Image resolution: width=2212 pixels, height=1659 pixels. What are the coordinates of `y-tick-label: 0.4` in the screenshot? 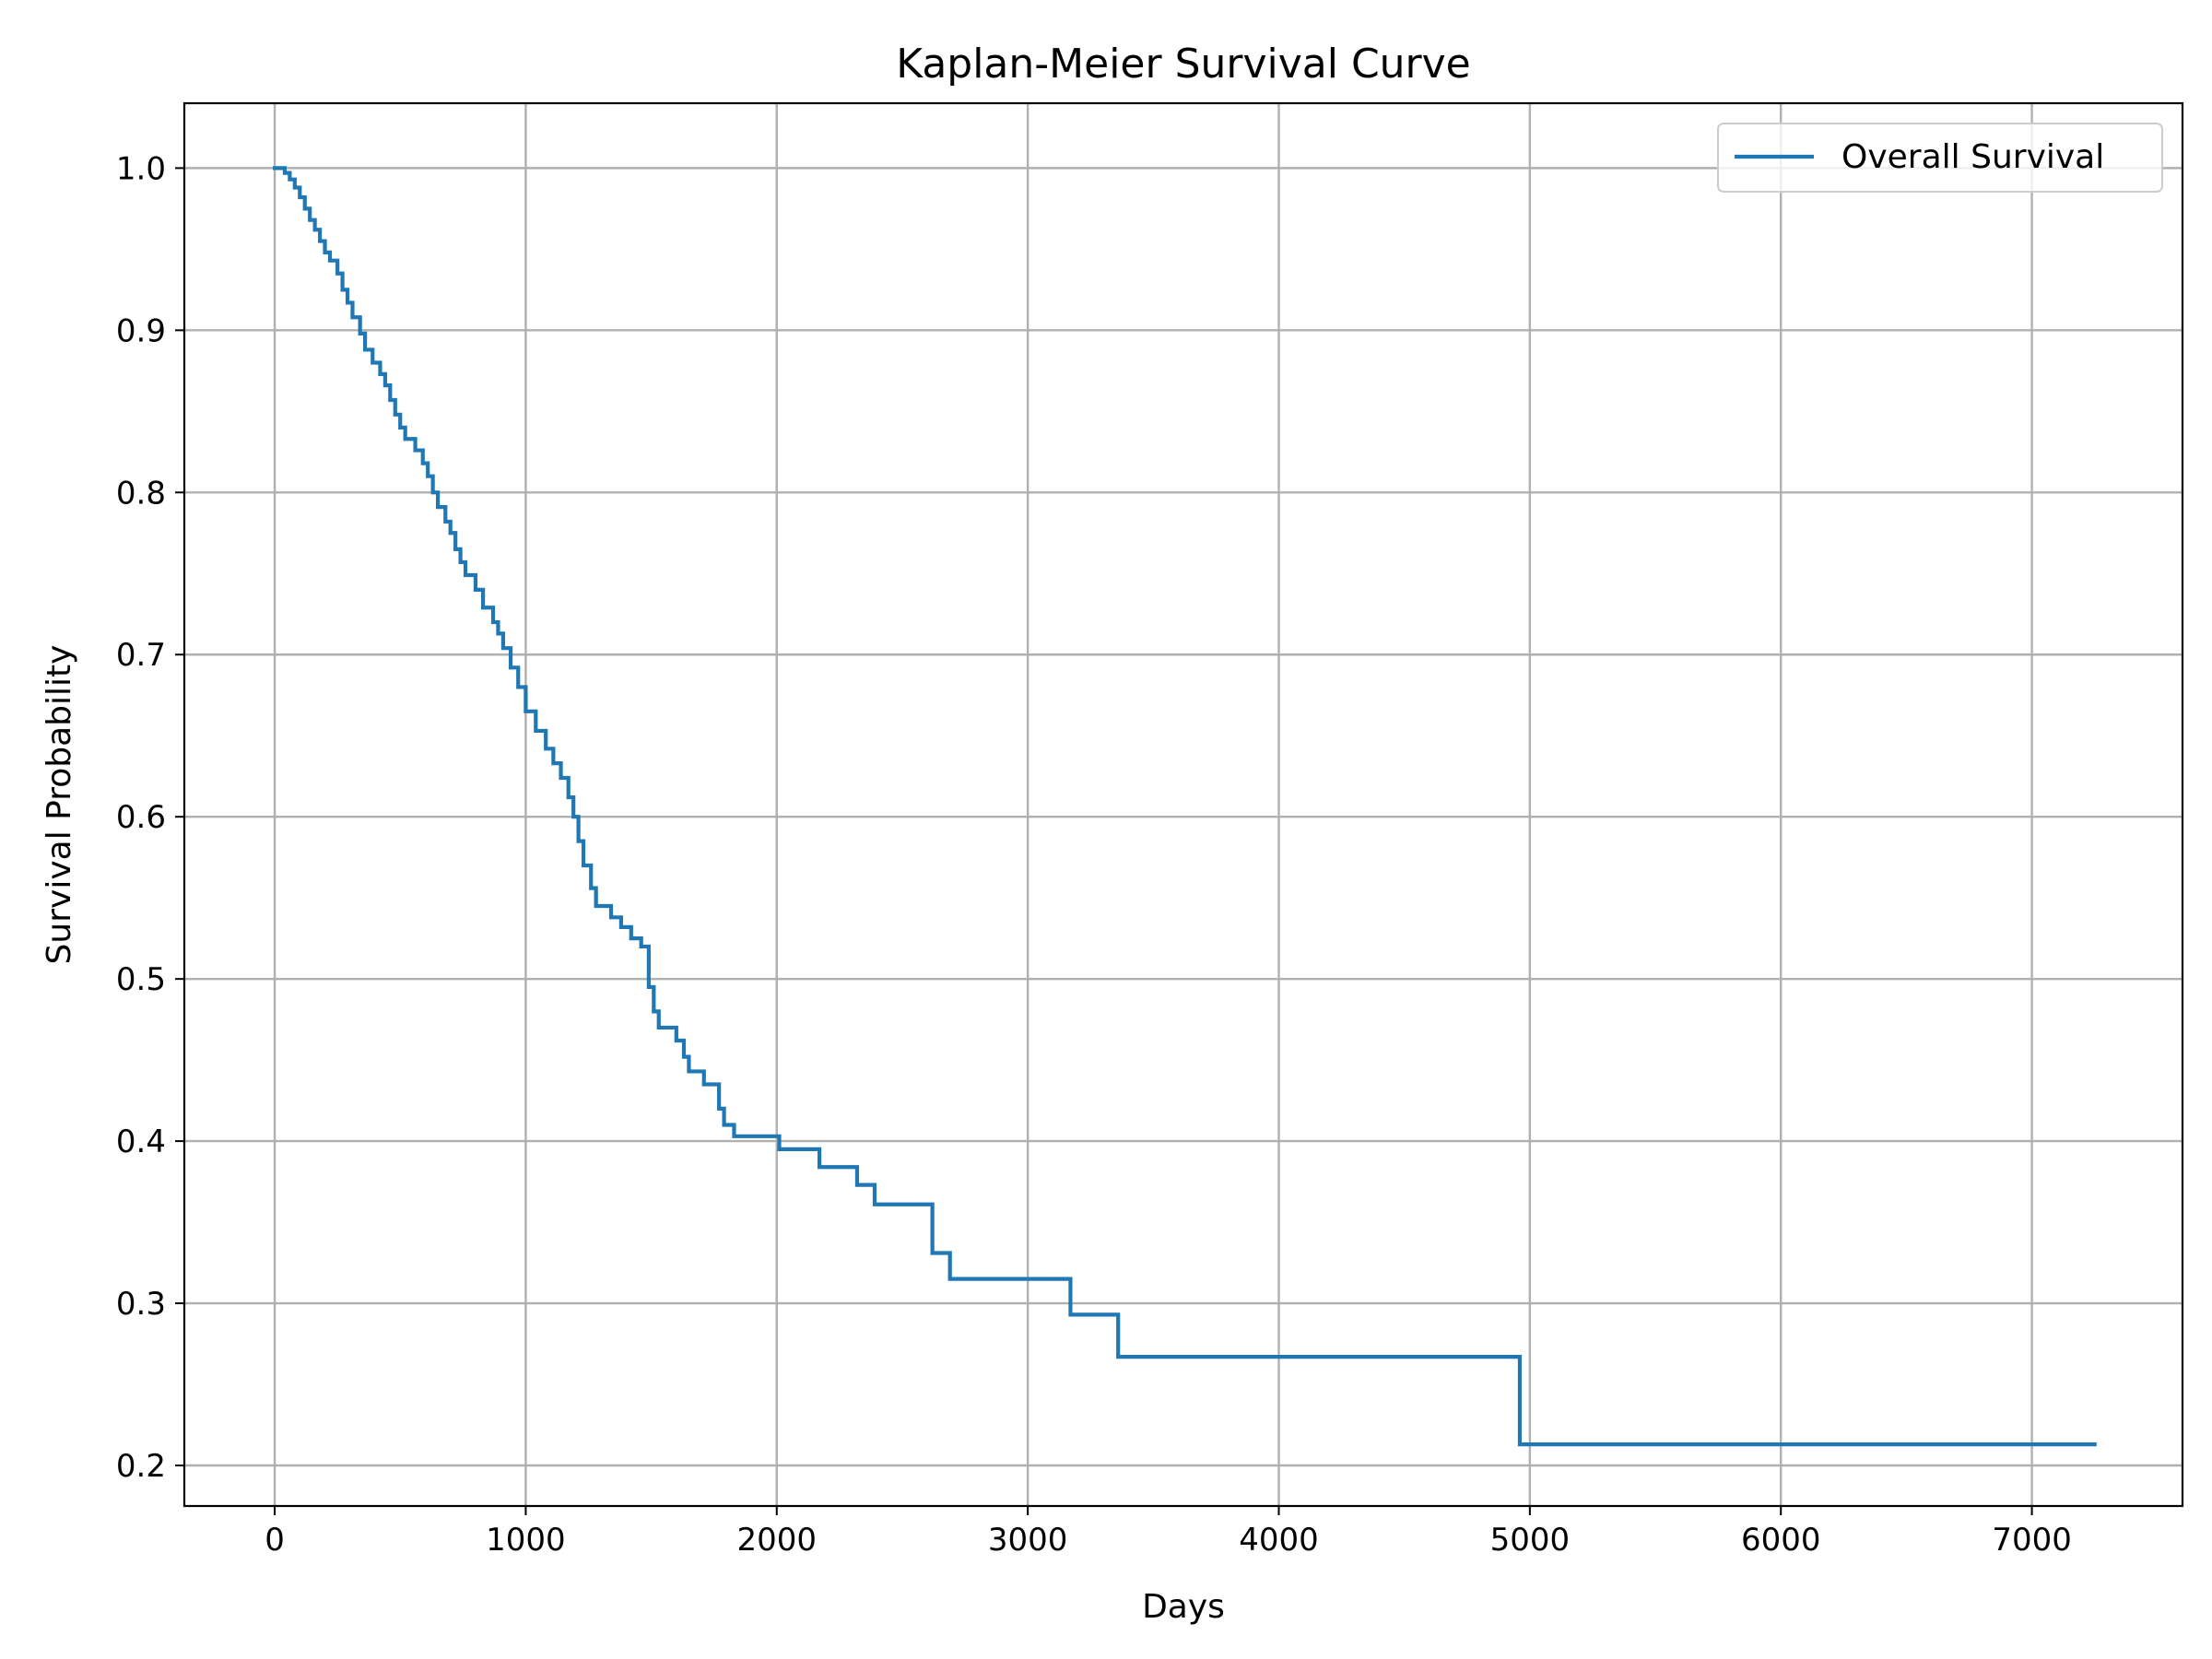 It's located at (141, 1142).